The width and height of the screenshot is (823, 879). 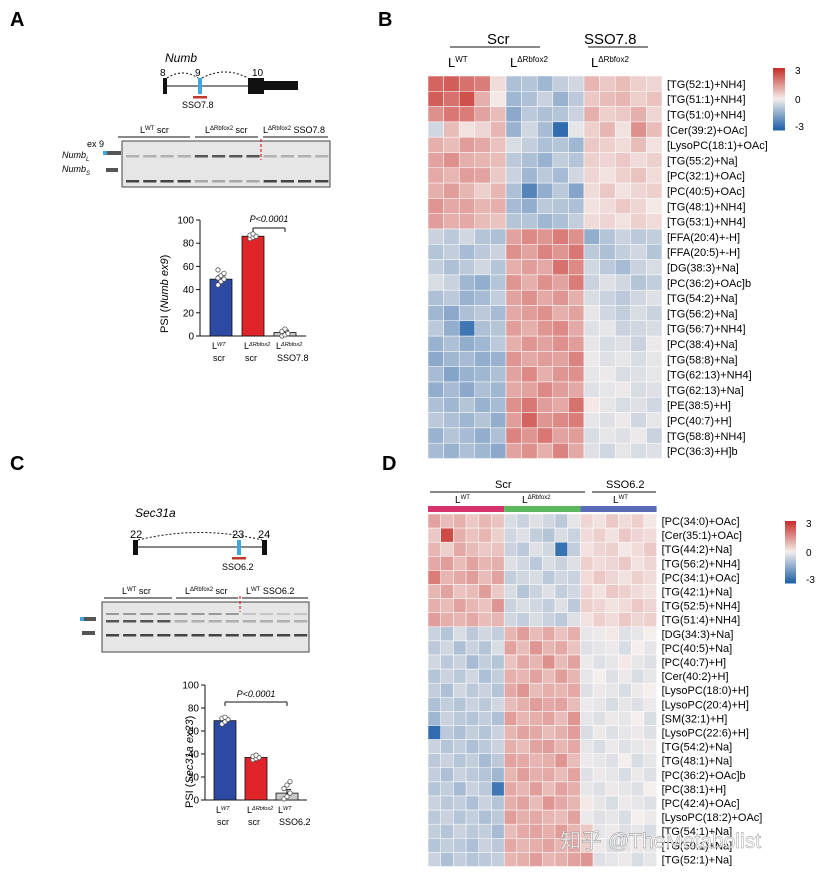 What do you see at coordinates (702, 161) in the screenshot?
I see `panel-b-row-label: [TG(55:2)+Na]` at bounding box center [702, 161].